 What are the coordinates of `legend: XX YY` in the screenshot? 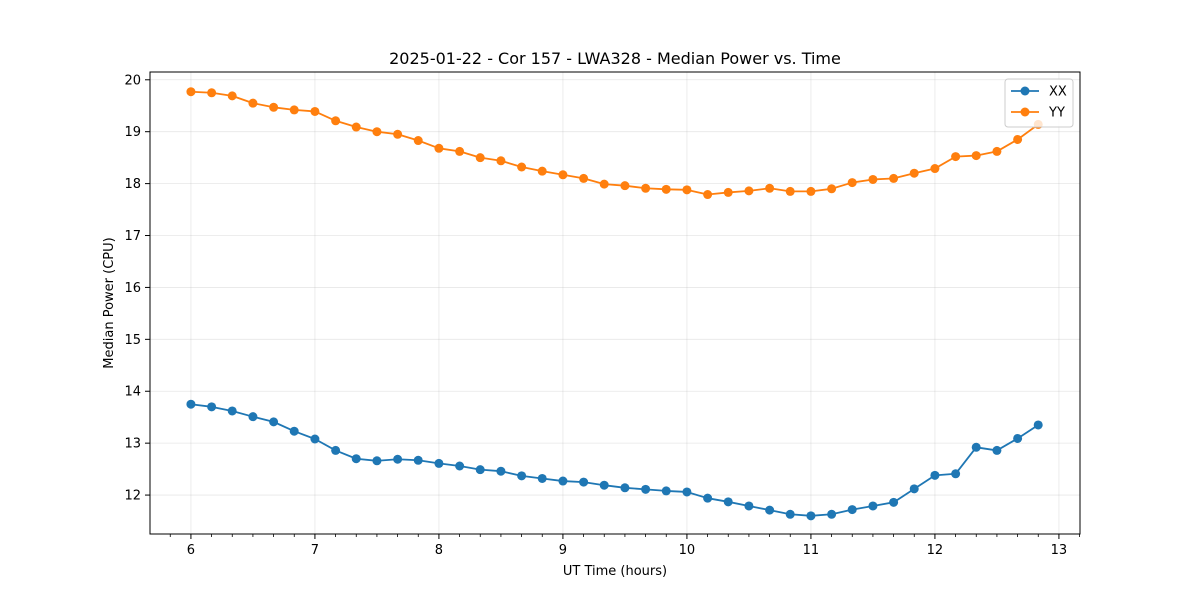 It's located at (1039, 103).